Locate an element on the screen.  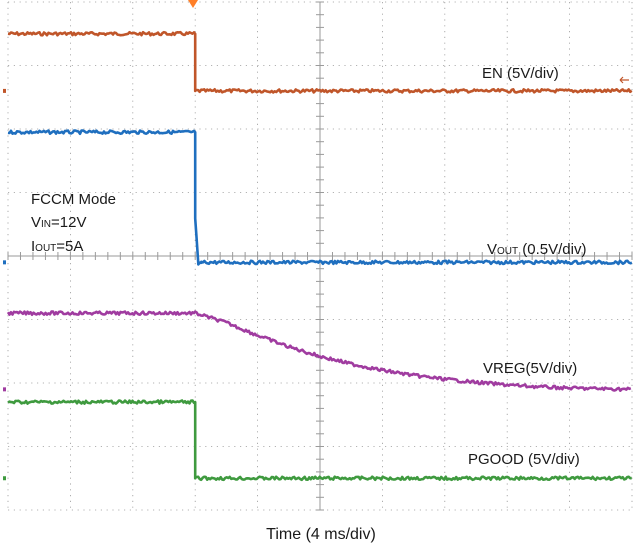
condition-iout: IOUT=5A is located at coordinates (57, 246).